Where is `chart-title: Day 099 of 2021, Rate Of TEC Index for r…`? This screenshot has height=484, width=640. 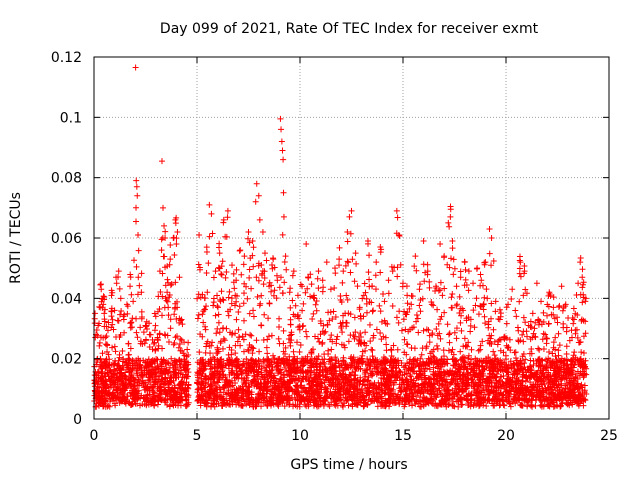
chart-title: Day 099 of 2021, Rate Of TEC Index for r… is located at coordinates (349, 29).